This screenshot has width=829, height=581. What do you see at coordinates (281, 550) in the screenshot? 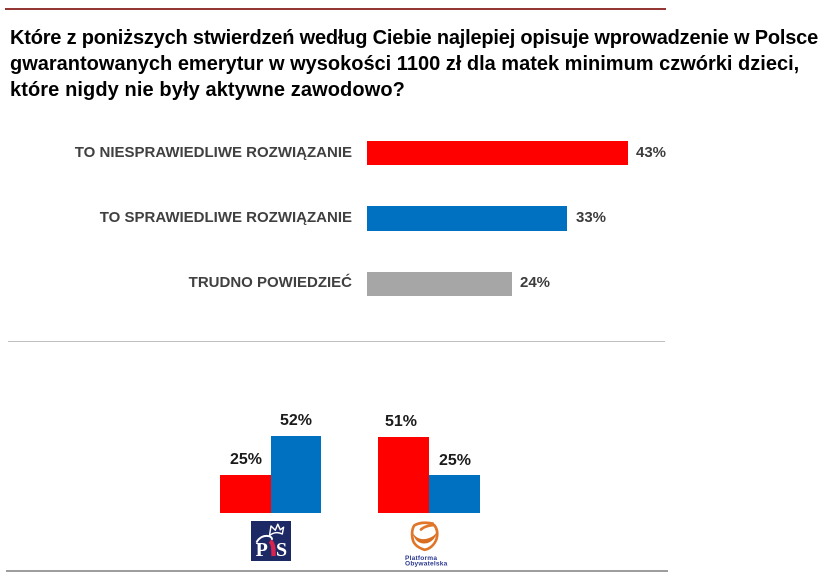
I see `svg-text: S` at bounding box center [281, 550].